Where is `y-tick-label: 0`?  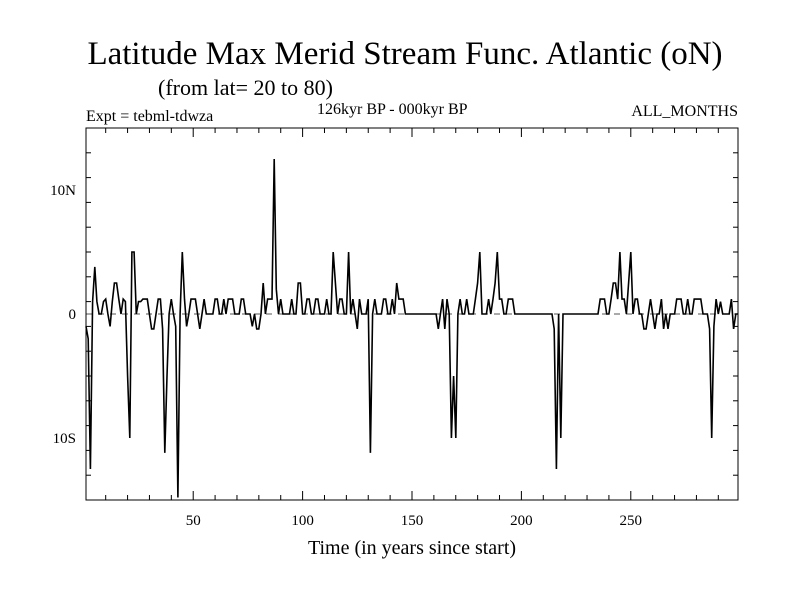
y-tick-label: 0 is located at coordinates (73, 315).